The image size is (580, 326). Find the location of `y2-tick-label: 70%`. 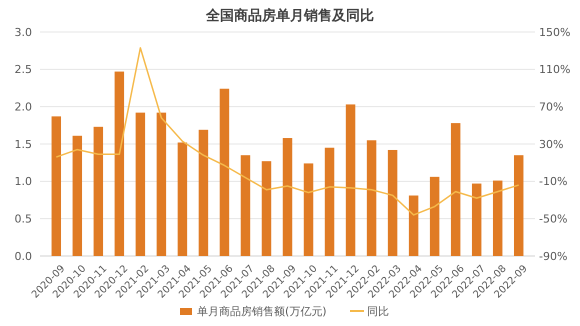

y2-tick-label: 70% is located at coordinates (551, 107).